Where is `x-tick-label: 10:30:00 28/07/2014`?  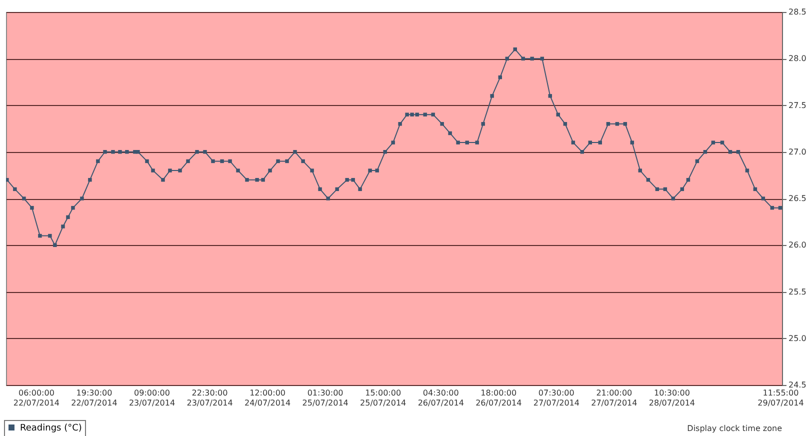
x-tick-label: 10:30:00 28/07/2014 is located at coordinates (672, 398).